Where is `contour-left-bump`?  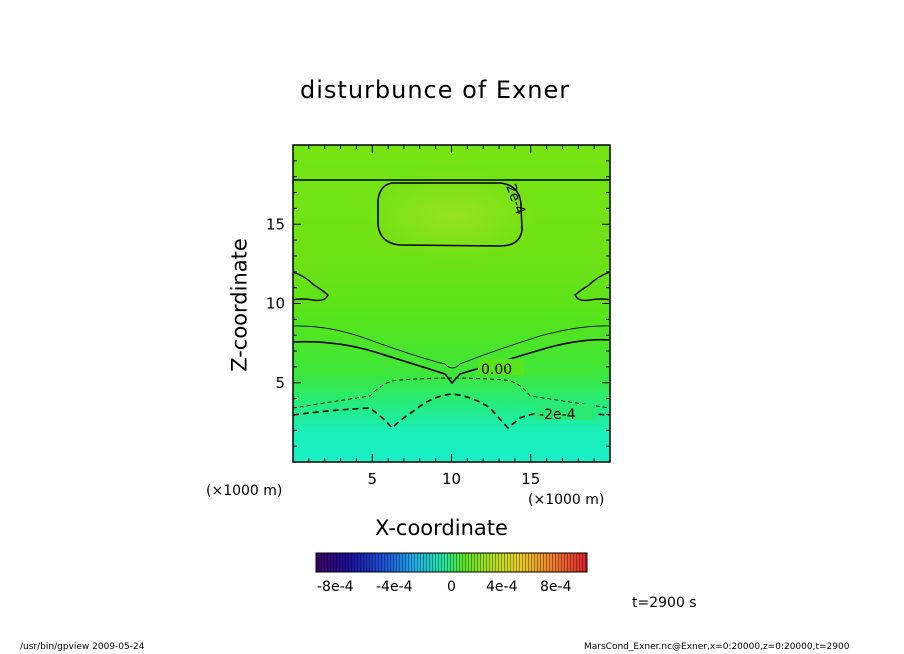
contour-left-bump is located at coordinates (311, 286).